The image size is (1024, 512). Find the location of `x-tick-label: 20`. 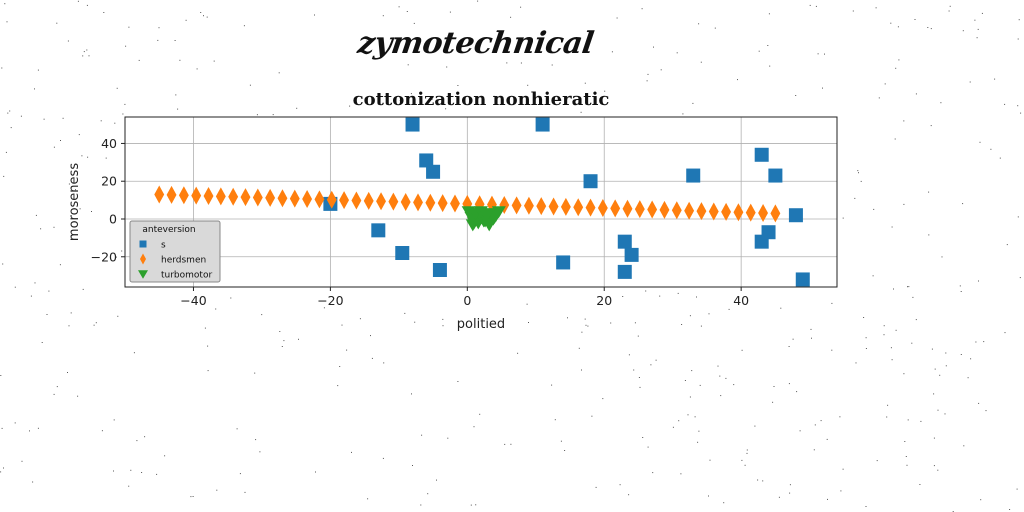

x-tick-label: 20 is located at coordinates (604, 300).